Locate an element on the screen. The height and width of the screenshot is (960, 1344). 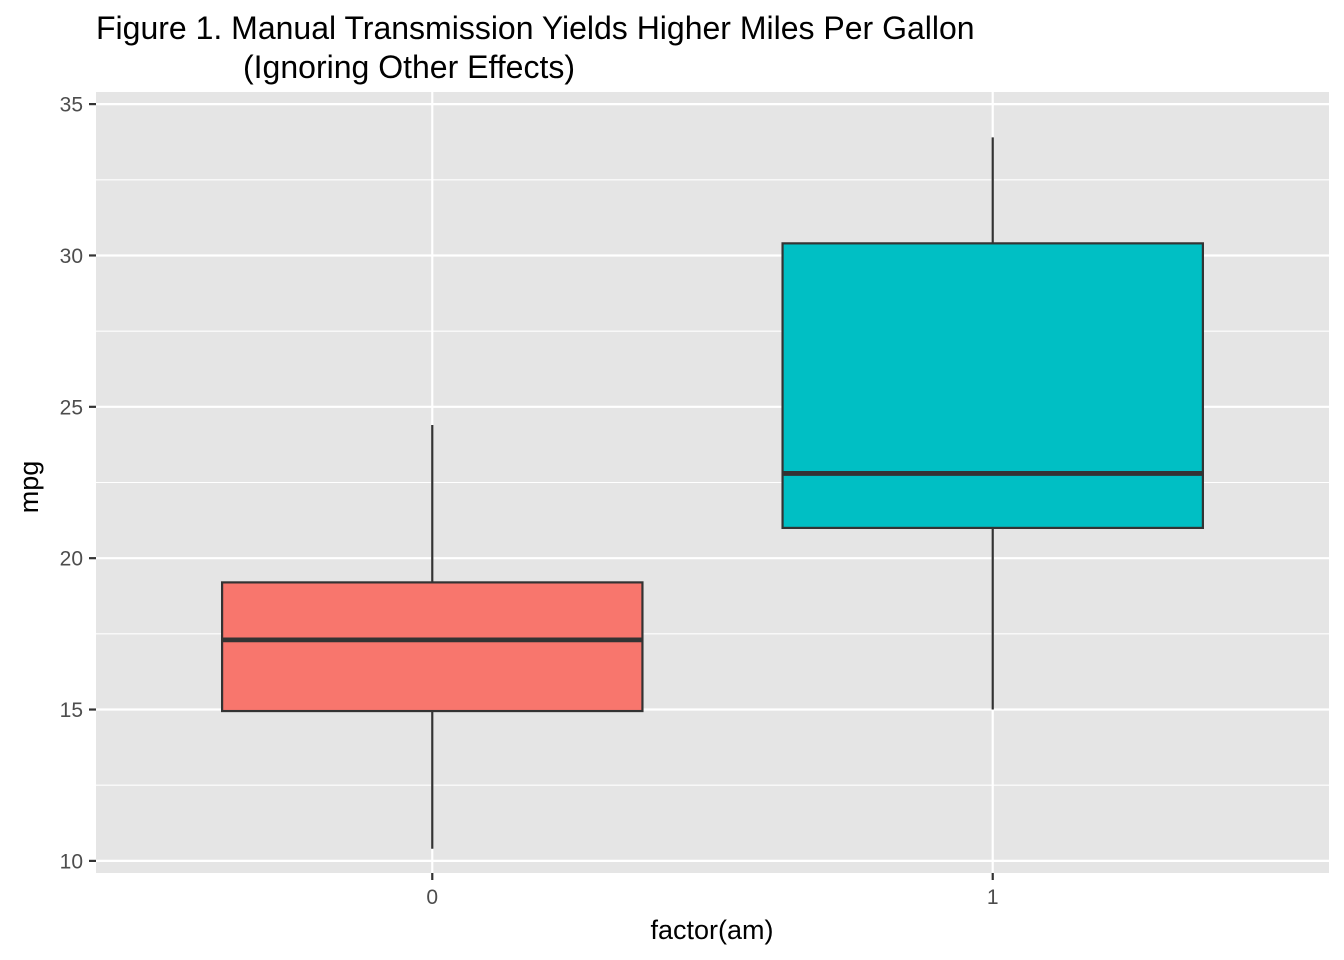
x-axis-title: factor(am) is located at coordinates (711, 930).